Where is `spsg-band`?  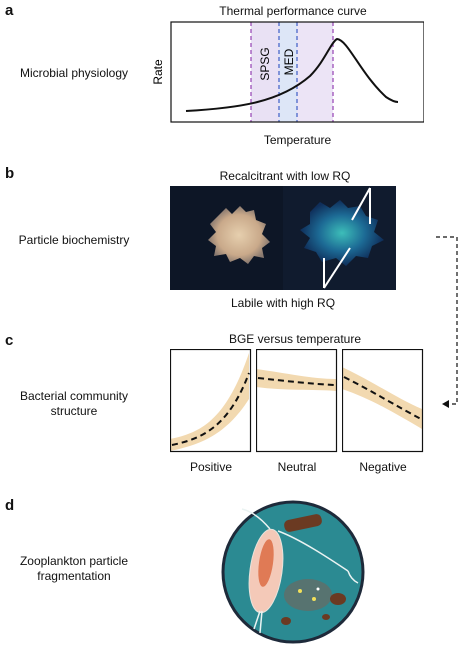 spsg-band is located at coordinates (265, 72).